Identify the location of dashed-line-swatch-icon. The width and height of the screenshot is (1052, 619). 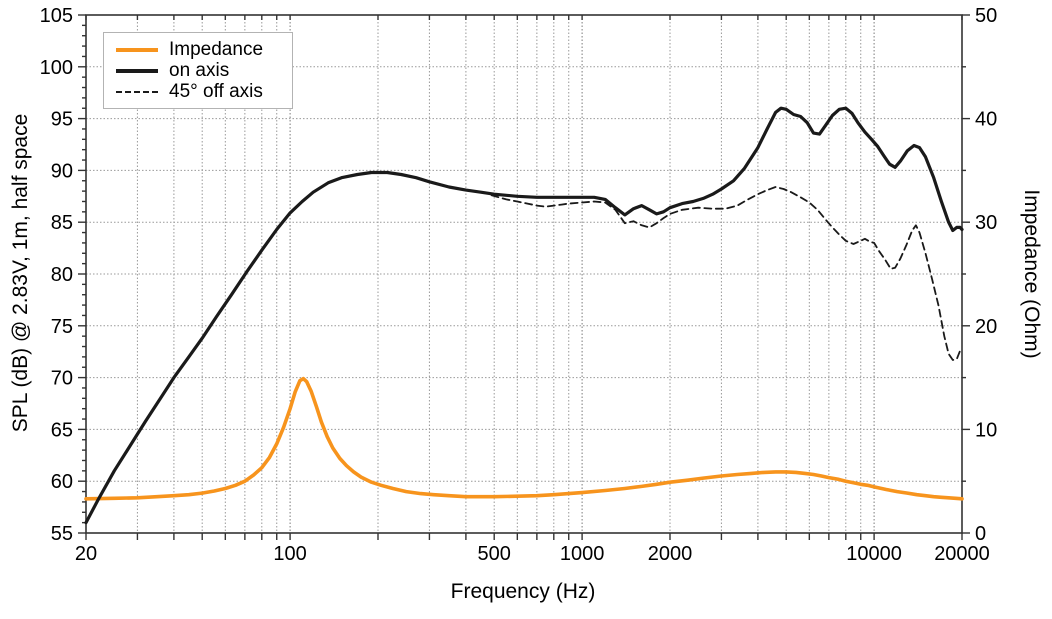
(137, 91).